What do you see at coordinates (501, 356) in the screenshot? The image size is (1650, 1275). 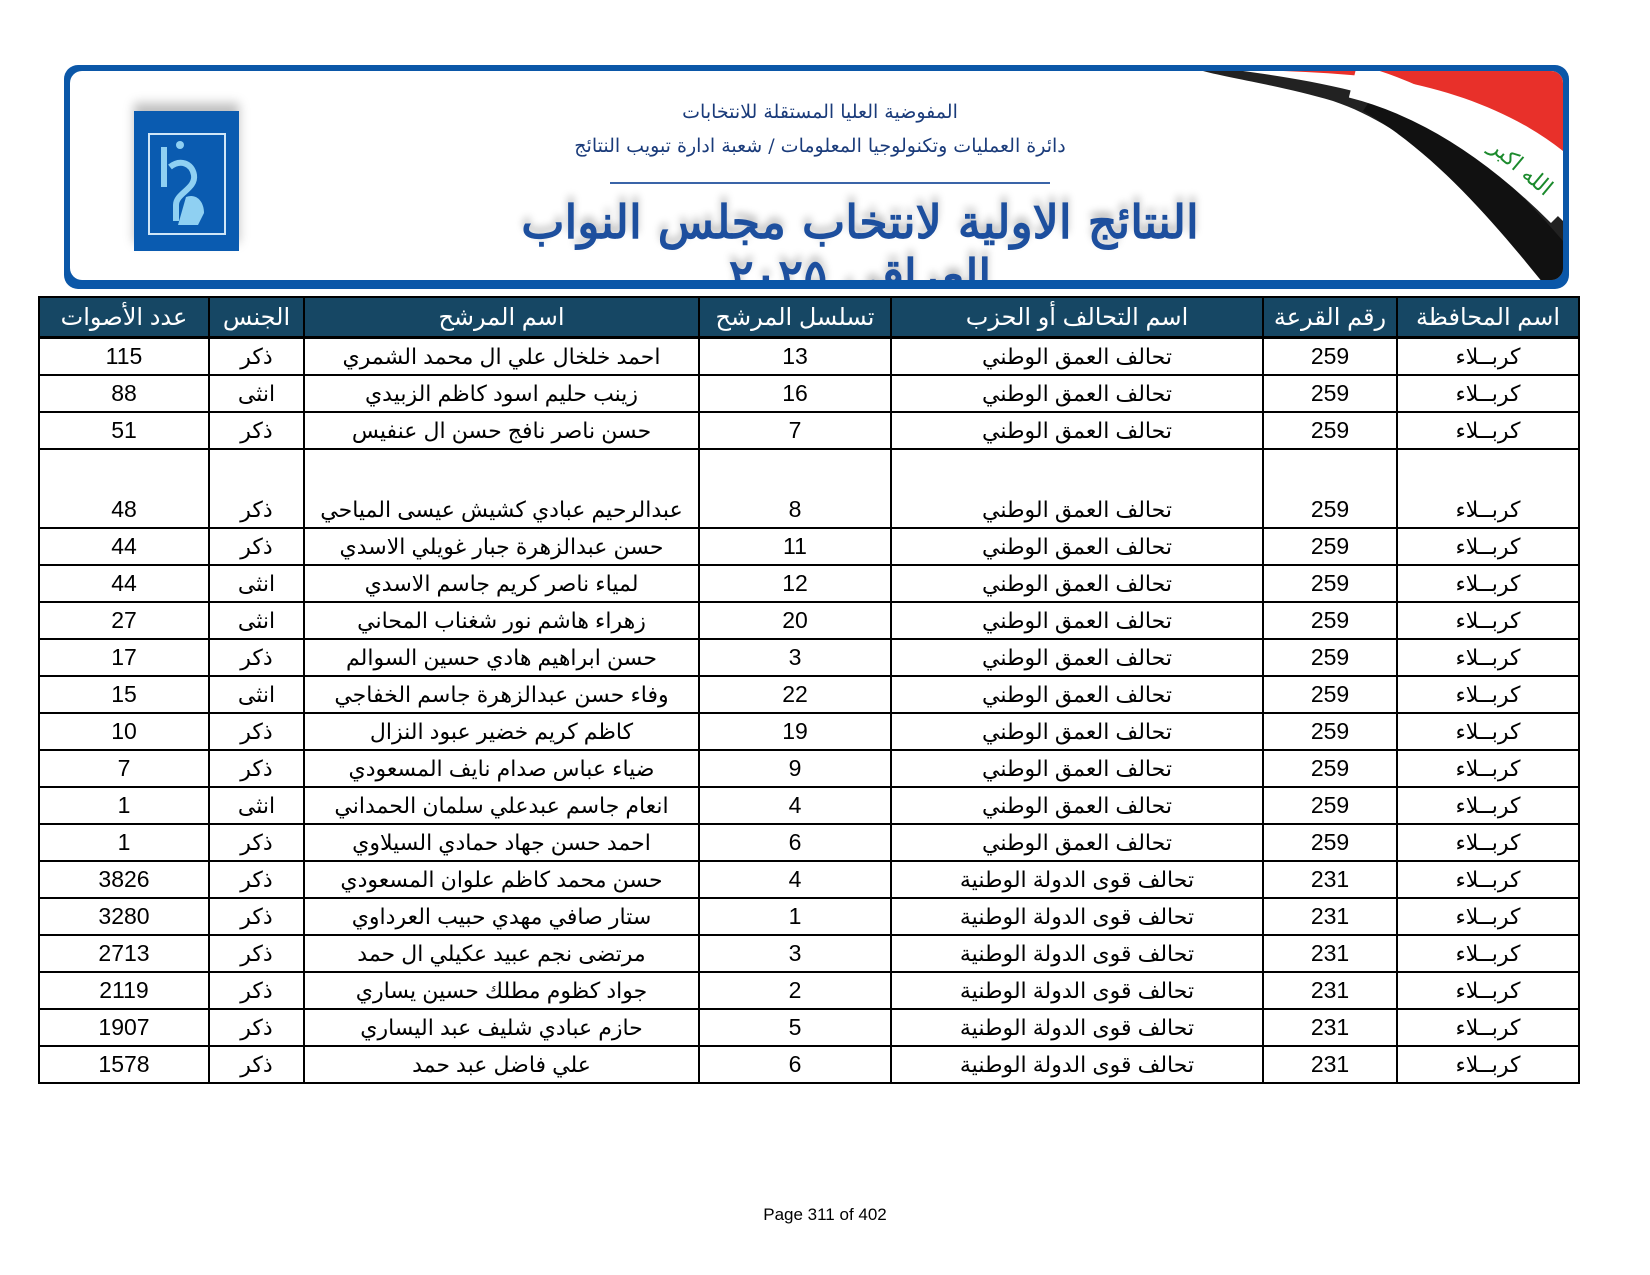 I see `cell-candidate-name: احمد خلخال علي ال محمد الشمري` at bounding box center [501, 356].